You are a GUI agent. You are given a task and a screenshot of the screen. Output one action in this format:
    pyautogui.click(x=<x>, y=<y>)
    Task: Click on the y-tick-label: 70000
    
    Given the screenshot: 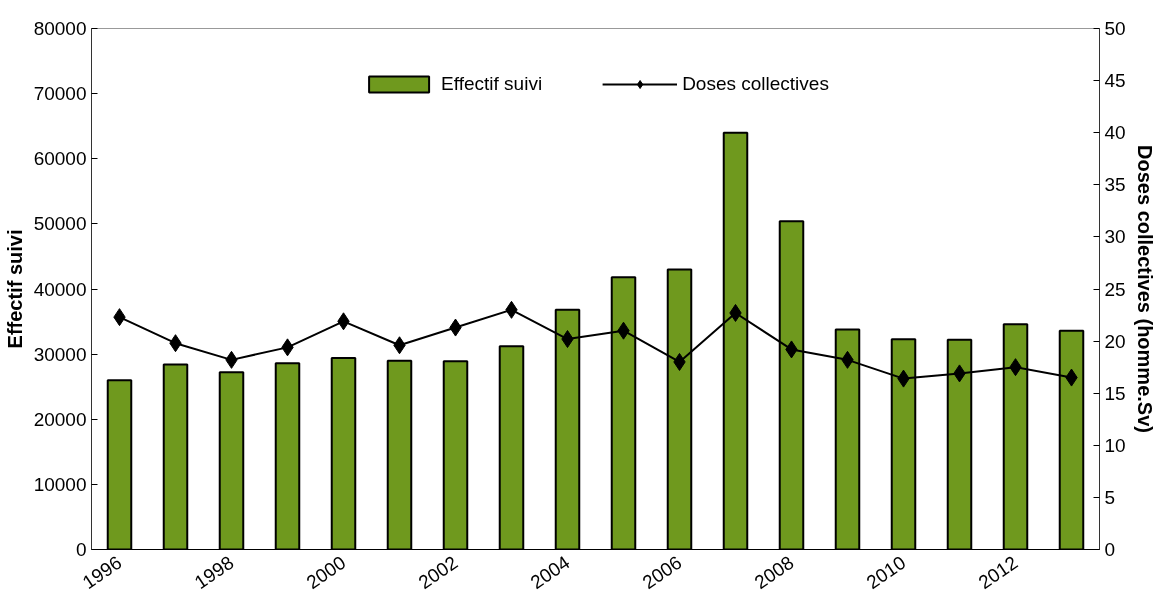 What is the action you would take?
    pyautogui.click(x=60, y=94)
    